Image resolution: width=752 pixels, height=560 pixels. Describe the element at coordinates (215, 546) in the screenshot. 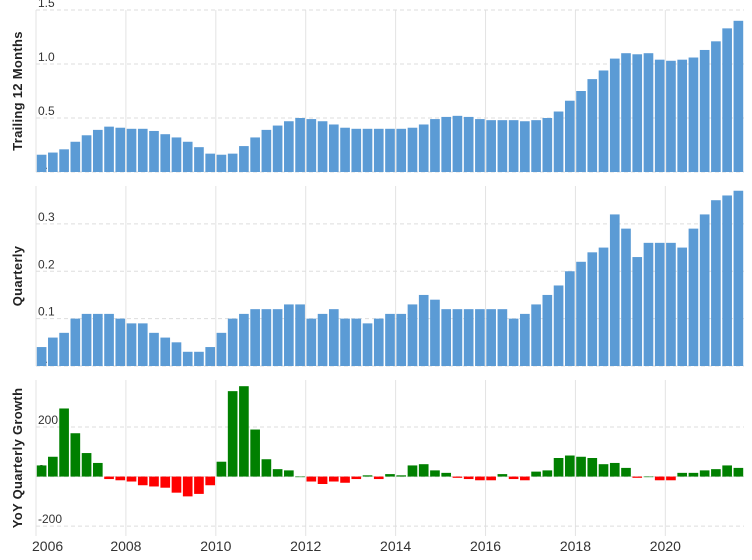

I see `x-tick-label: 2010` at that location.